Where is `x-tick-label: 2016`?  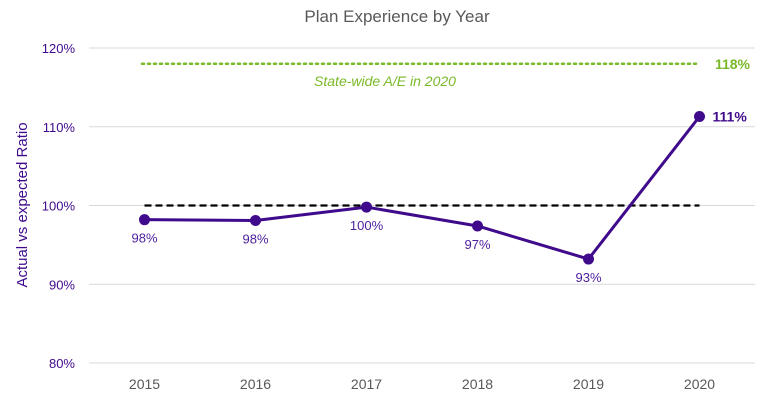
x-tick-label: 2016 is located at coordinates (255, 384).